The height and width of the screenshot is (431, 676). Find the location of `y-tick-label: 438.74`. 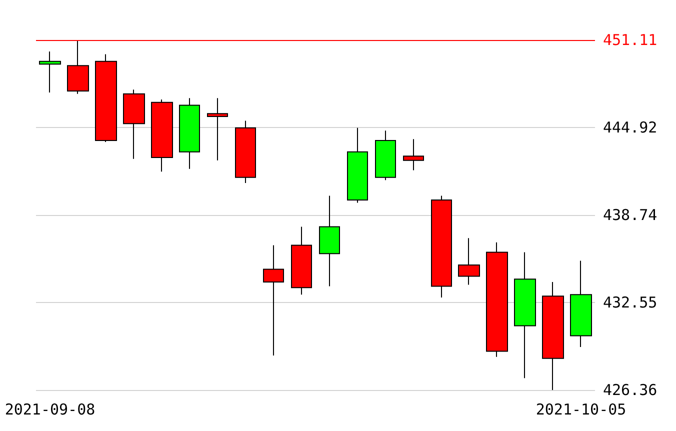

y-tick-label: 438.74 is located at coordinates (630, 215).